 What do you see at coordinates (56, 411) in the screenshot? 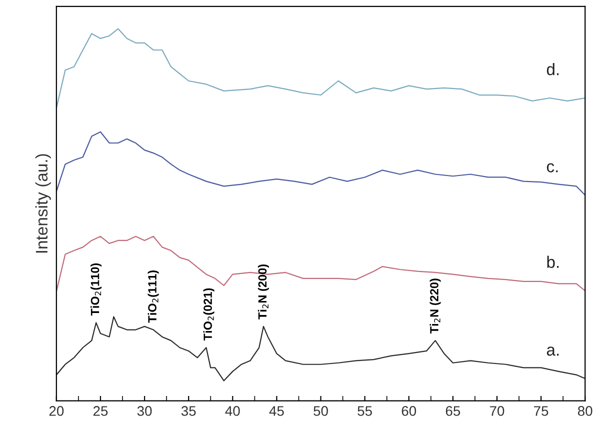
I see `x-tick-label: 20` at bounding box center [56, 411].